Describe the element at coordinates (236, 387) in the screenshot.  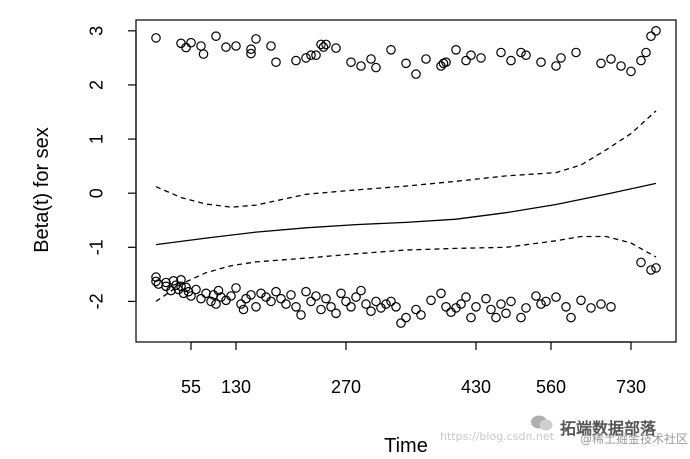
I see `x-tick-label: 130` at that location.